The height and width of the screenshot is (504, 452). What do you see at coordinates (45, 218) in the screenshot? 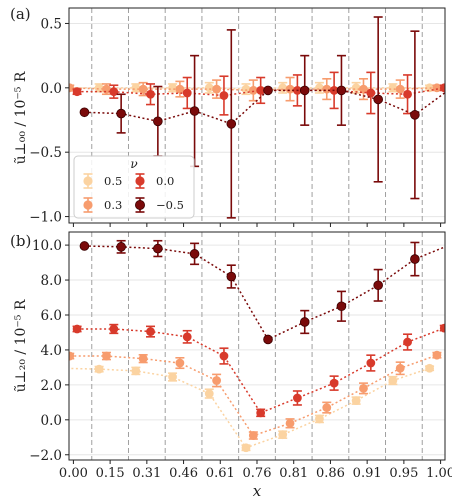
I see `y-tick-label: −1.0` at bounding box center [45, 218].